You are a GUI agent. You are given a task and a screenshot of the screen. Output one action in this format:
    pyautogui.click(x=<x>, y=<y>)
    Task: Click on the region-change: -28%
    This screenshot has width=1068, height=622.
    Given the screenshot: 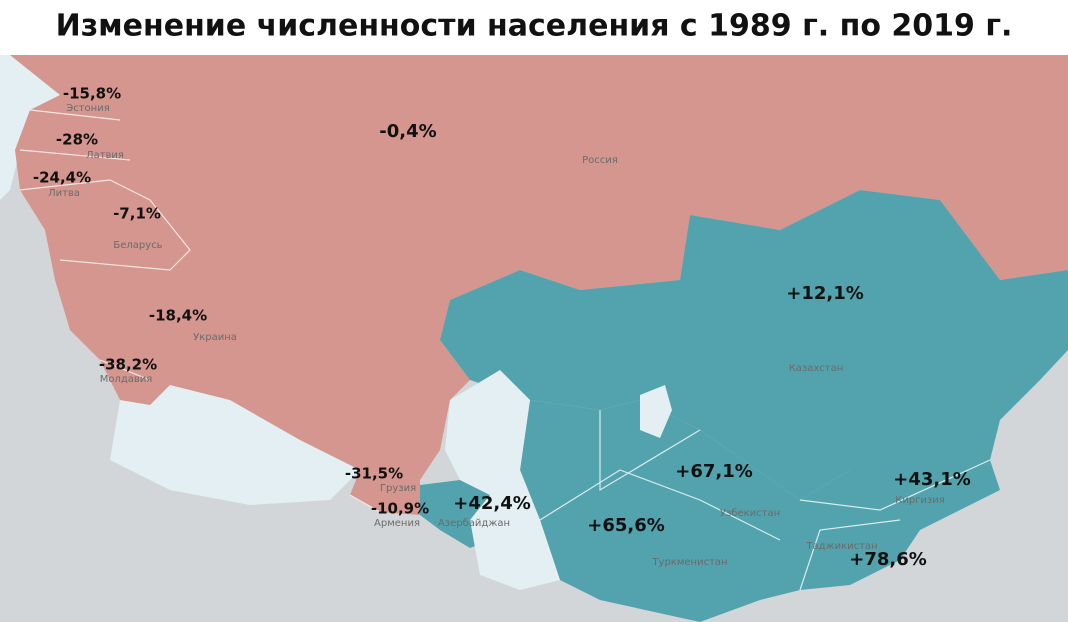 What is the action you would take?
    pyautogui.click(x=77, y=140)
    